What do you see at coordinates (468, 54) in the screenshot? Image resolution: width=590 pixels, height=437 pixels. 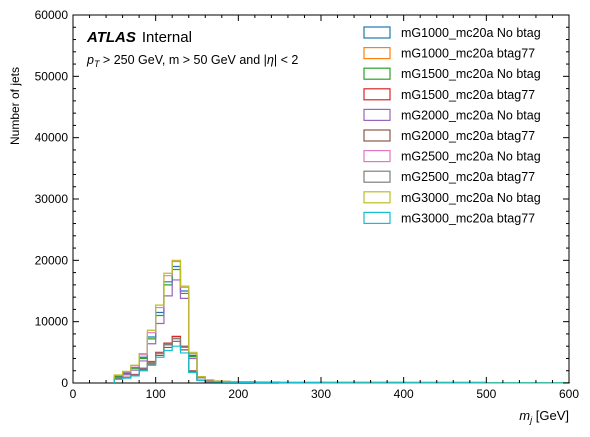 I see `legend-entry-1: mG1000_mc20a btag77` at bounding box center [468, 54].